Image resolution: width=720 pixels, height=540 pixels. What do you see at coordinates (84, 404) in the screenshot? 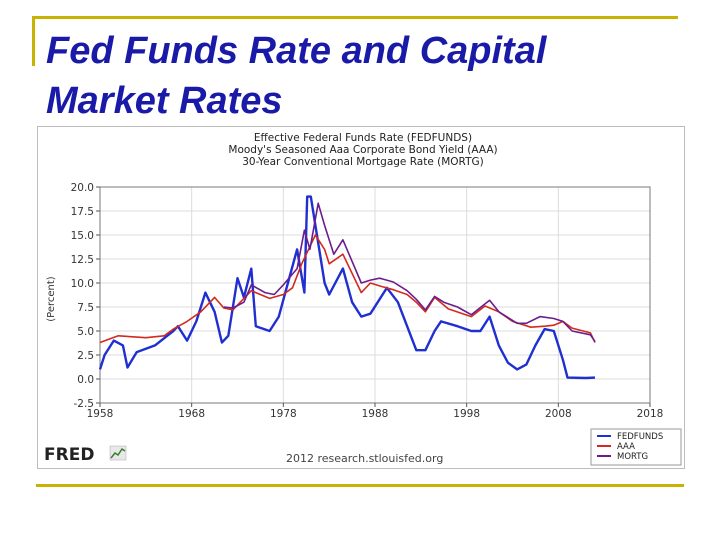
I see `y-tick-label: -2.5` at bounding box center [84, 404].